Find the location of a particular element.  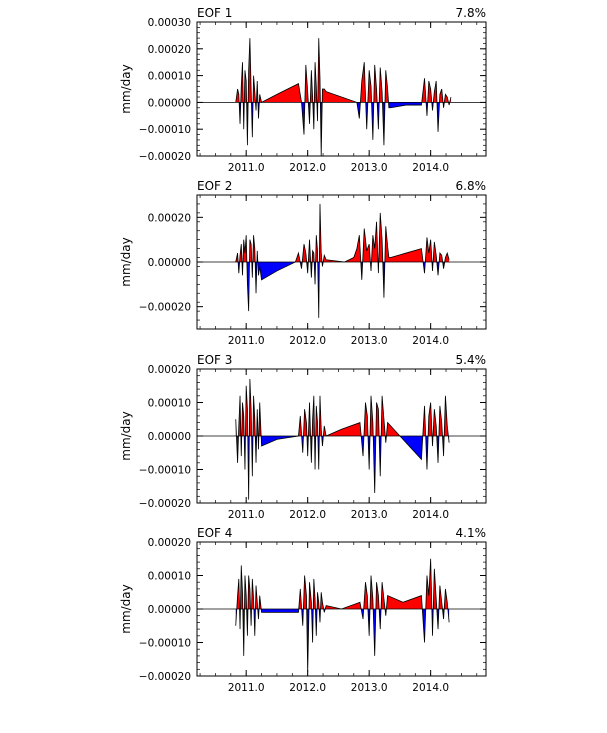

panel-title: EOF 4 is located at coordinates (214, 533).